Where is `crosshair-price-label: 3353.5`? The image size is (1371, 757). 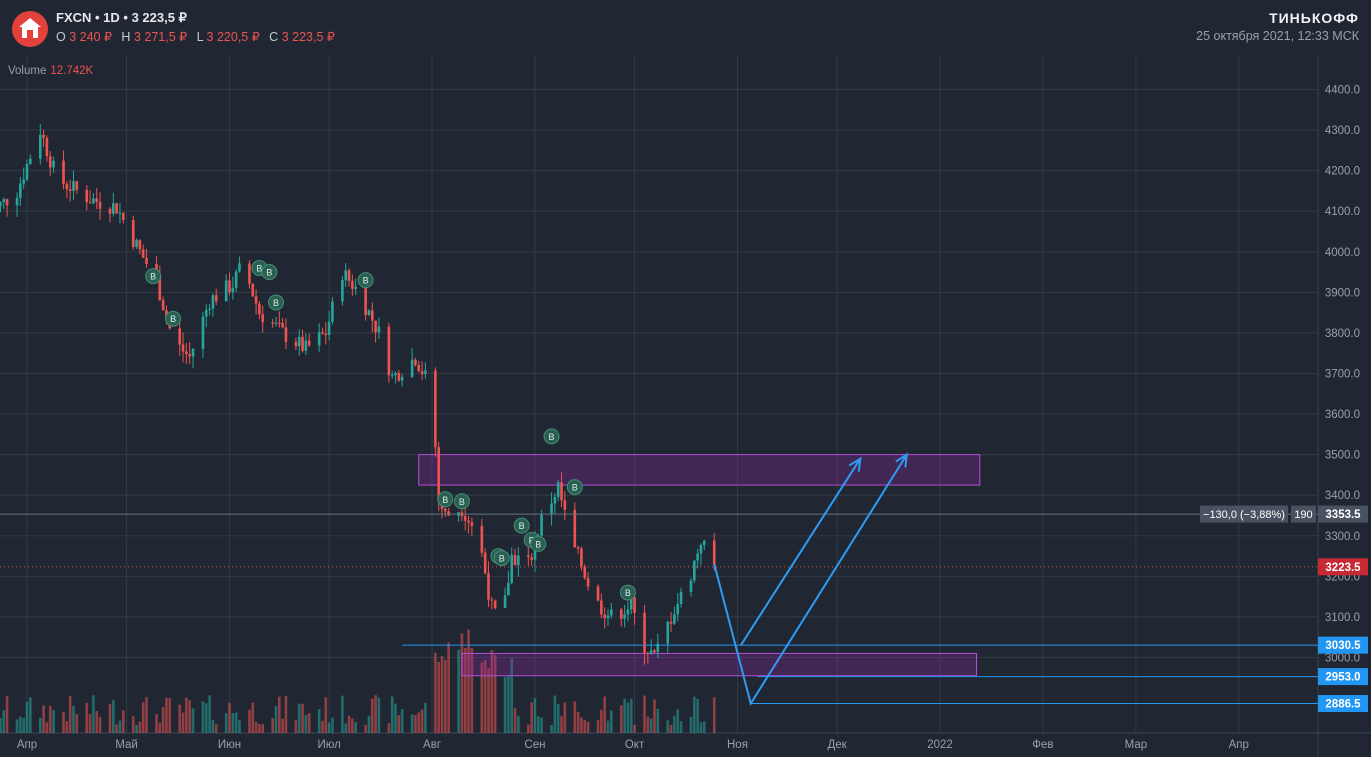
crosshair-price-label: 3353.5 is located at coordinates (1343, 515).